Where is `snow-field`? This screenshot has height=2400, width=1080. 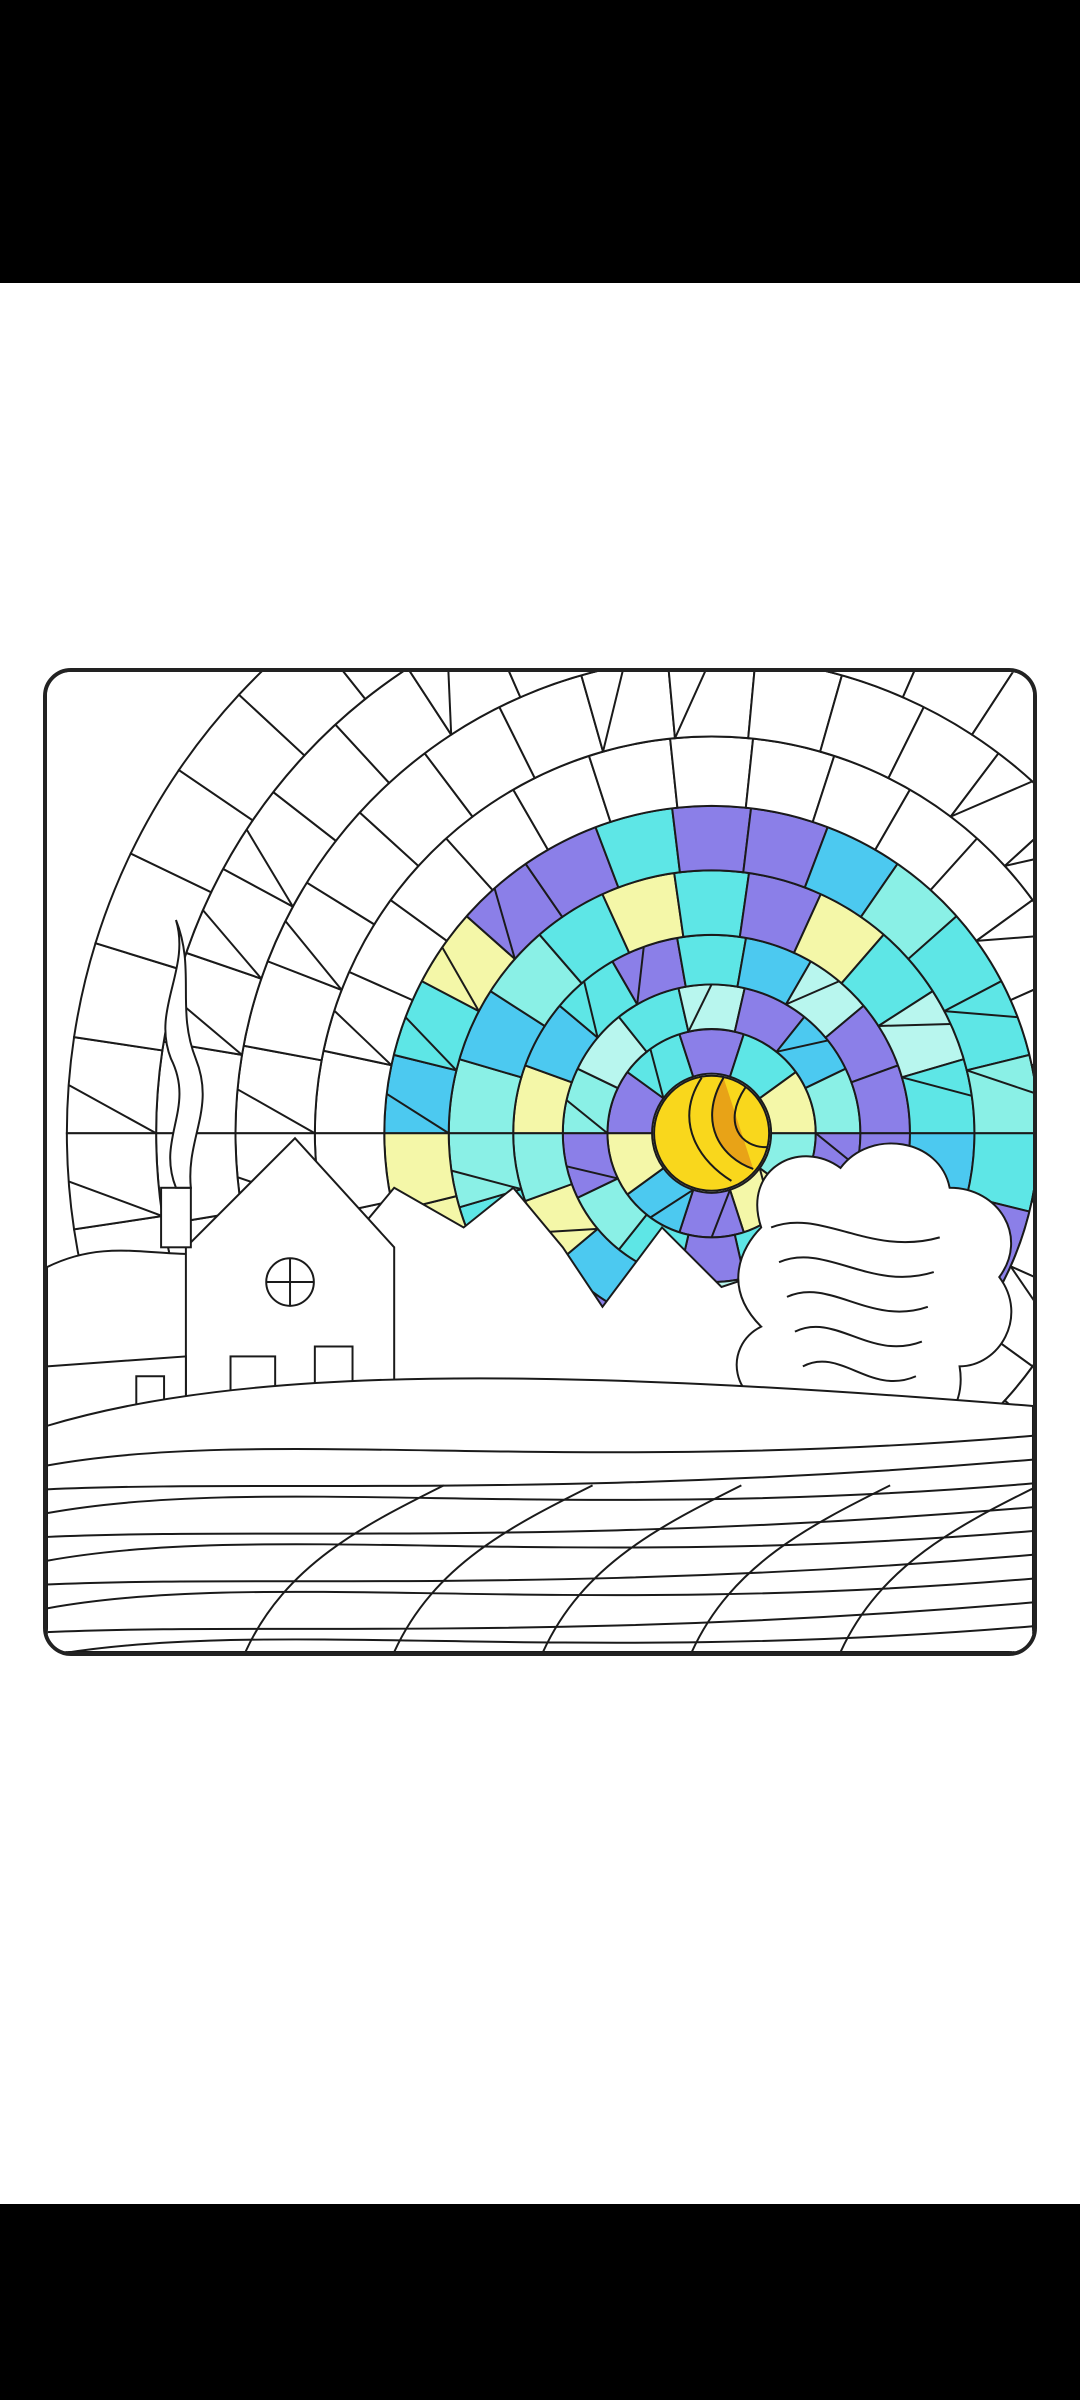
snow-field is located at coordinates (540, 1514).